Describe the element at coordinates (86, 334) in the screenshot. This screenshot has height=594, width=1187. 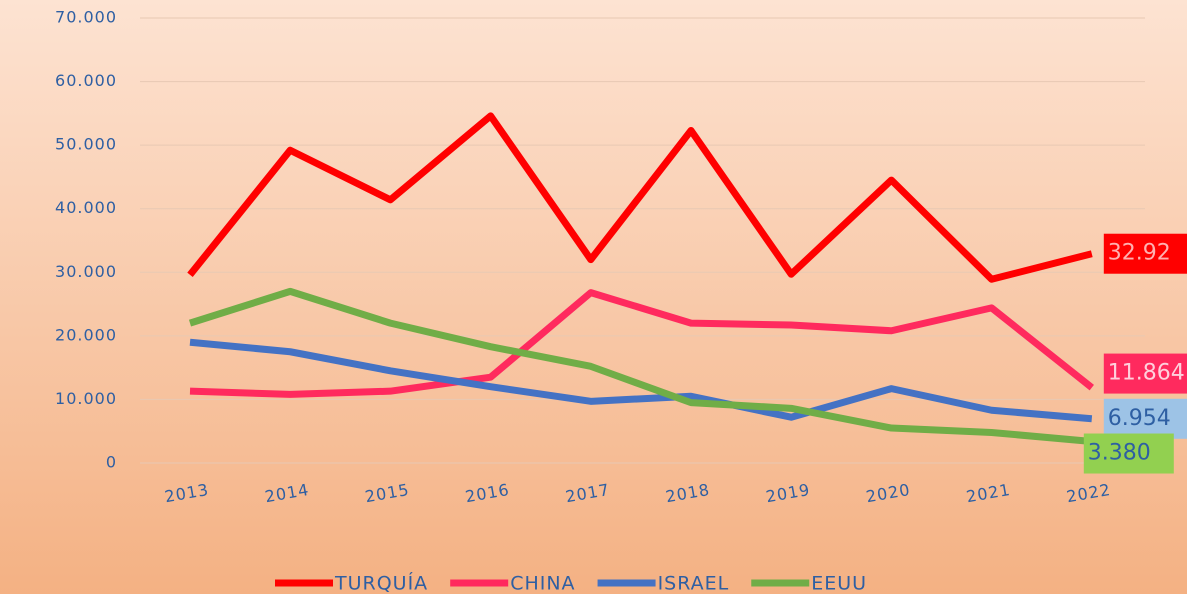
I see `y-tick-label: 20.000` at that location.